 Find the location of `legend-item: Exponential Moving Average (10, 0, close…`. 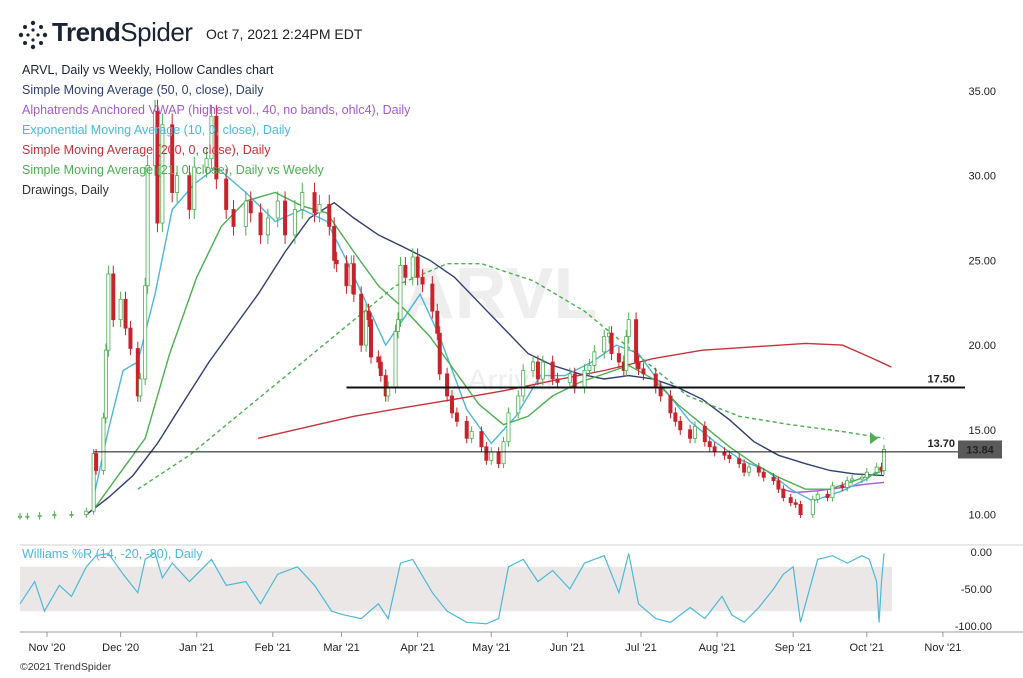

legend-item: Exponential Moving Average (10, 0, close… is located at coordinates (156, 130).